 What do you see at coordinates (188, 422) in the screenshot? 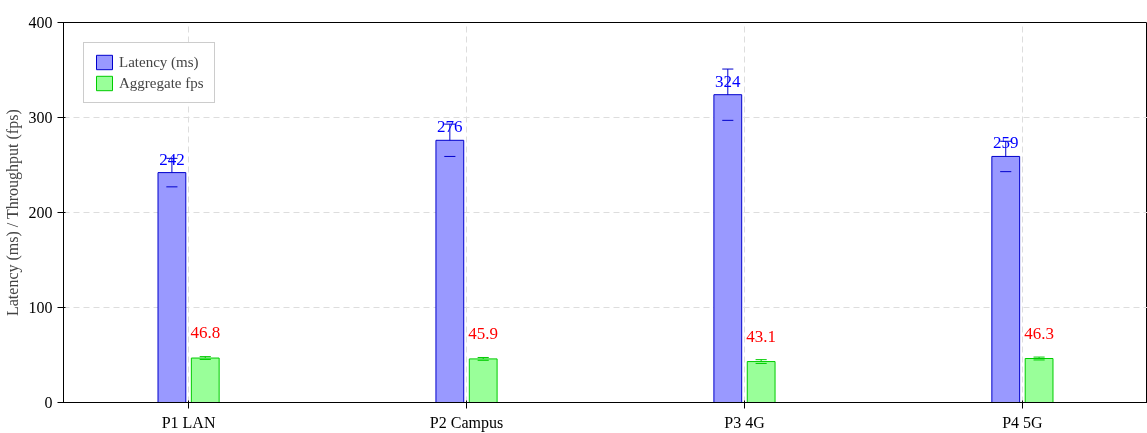
I see `x-tick-label: P1 LAN` at bounding box center [188, 422].